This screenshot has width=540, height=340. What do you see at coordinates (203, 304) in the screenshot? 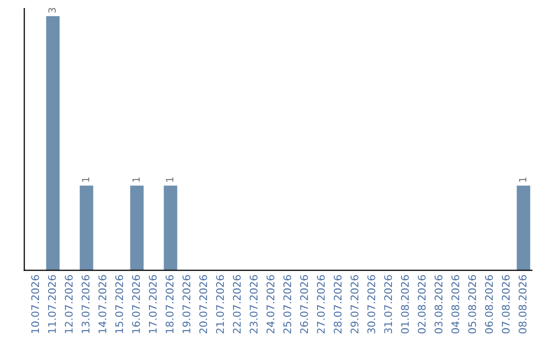
I see `x-tick-label: 20.07.2026` at bounding box center [203, 304].